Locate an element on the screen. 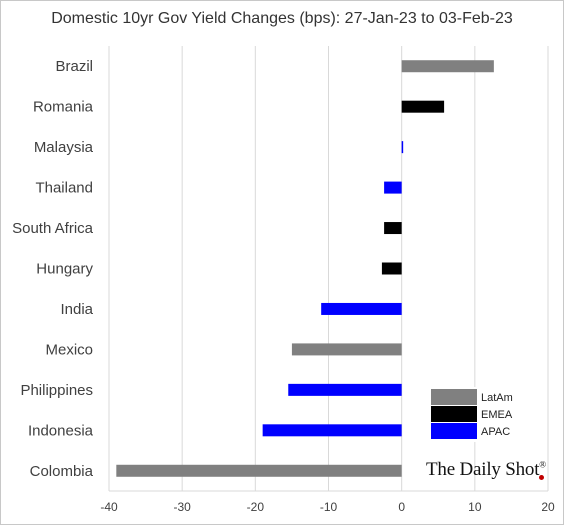 This screenshot has height=525, width=564. brand-name: The Daily Shot is located at coordinates (483, 469).